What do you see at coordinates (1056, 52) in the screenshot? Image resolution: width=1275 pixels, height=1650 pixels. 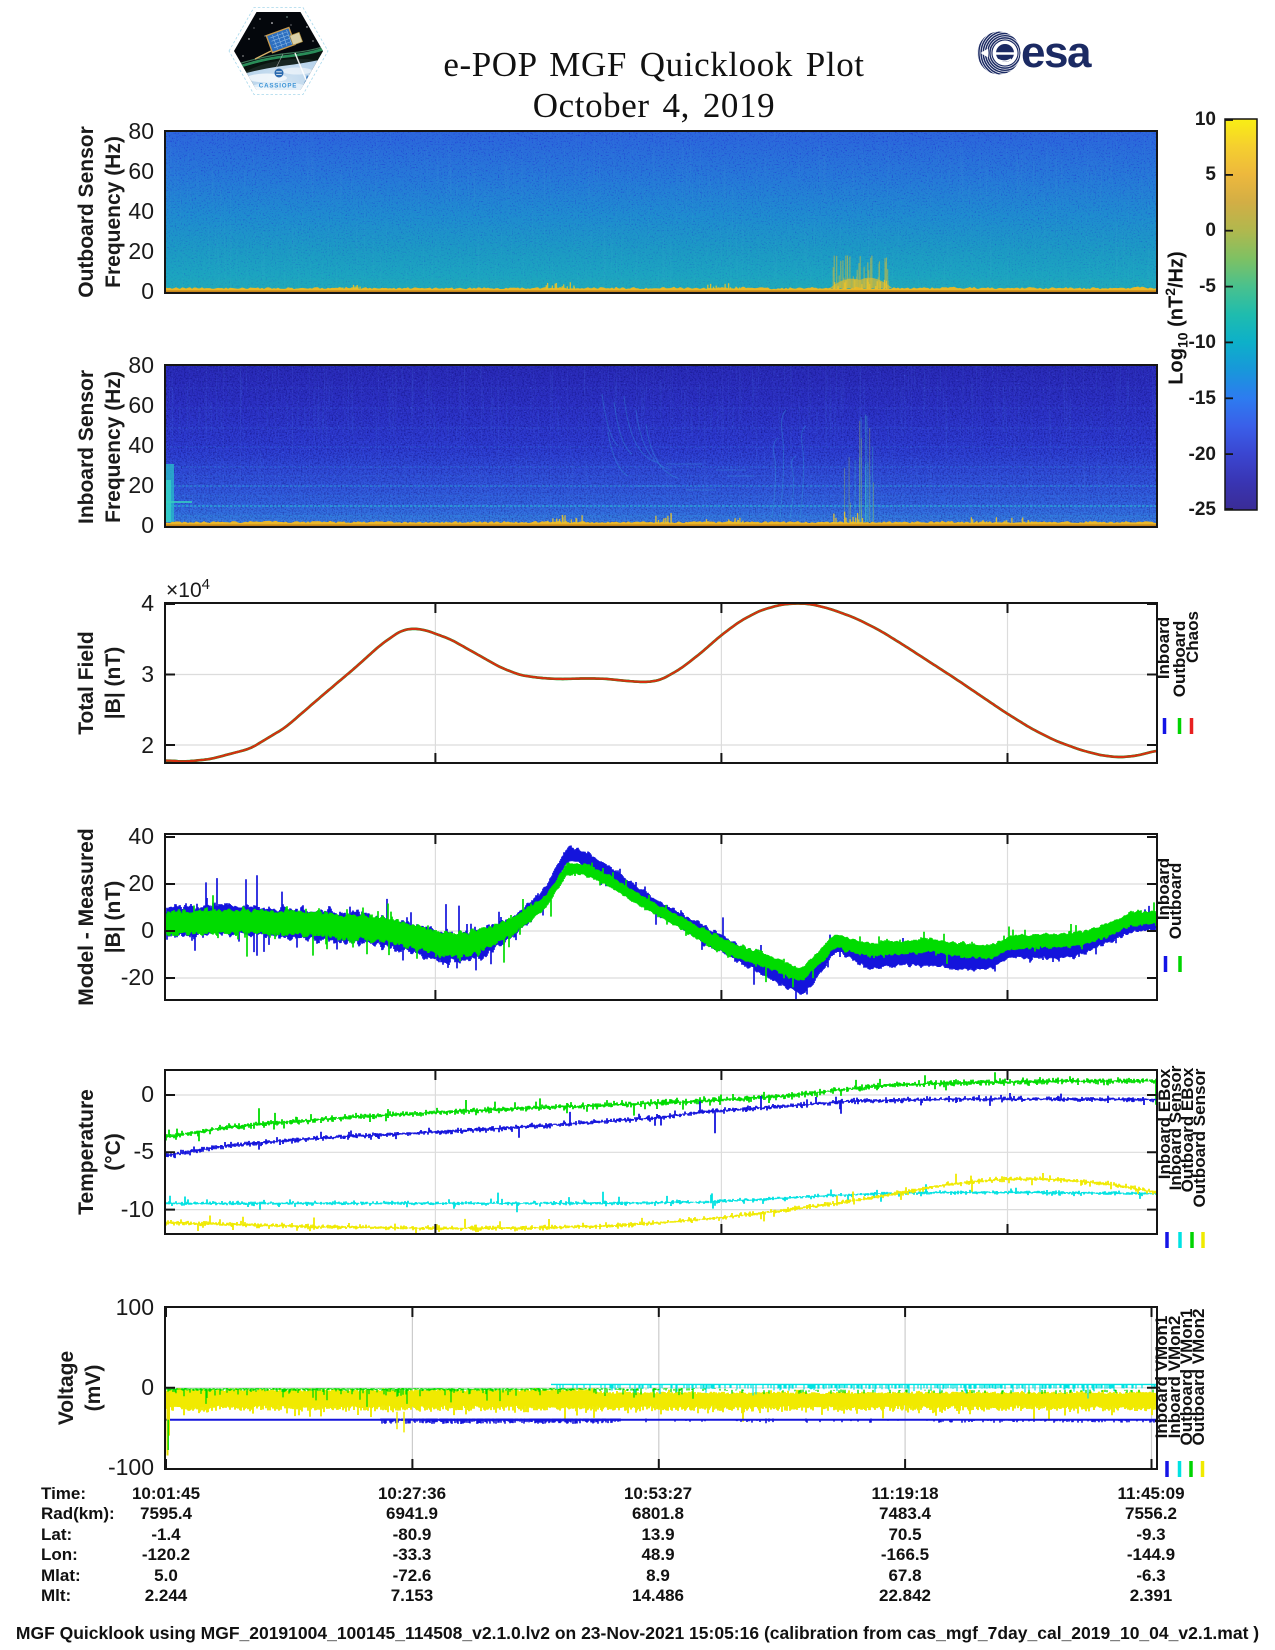 I see `svg-text: esa` at bounding box center [1056, 52].